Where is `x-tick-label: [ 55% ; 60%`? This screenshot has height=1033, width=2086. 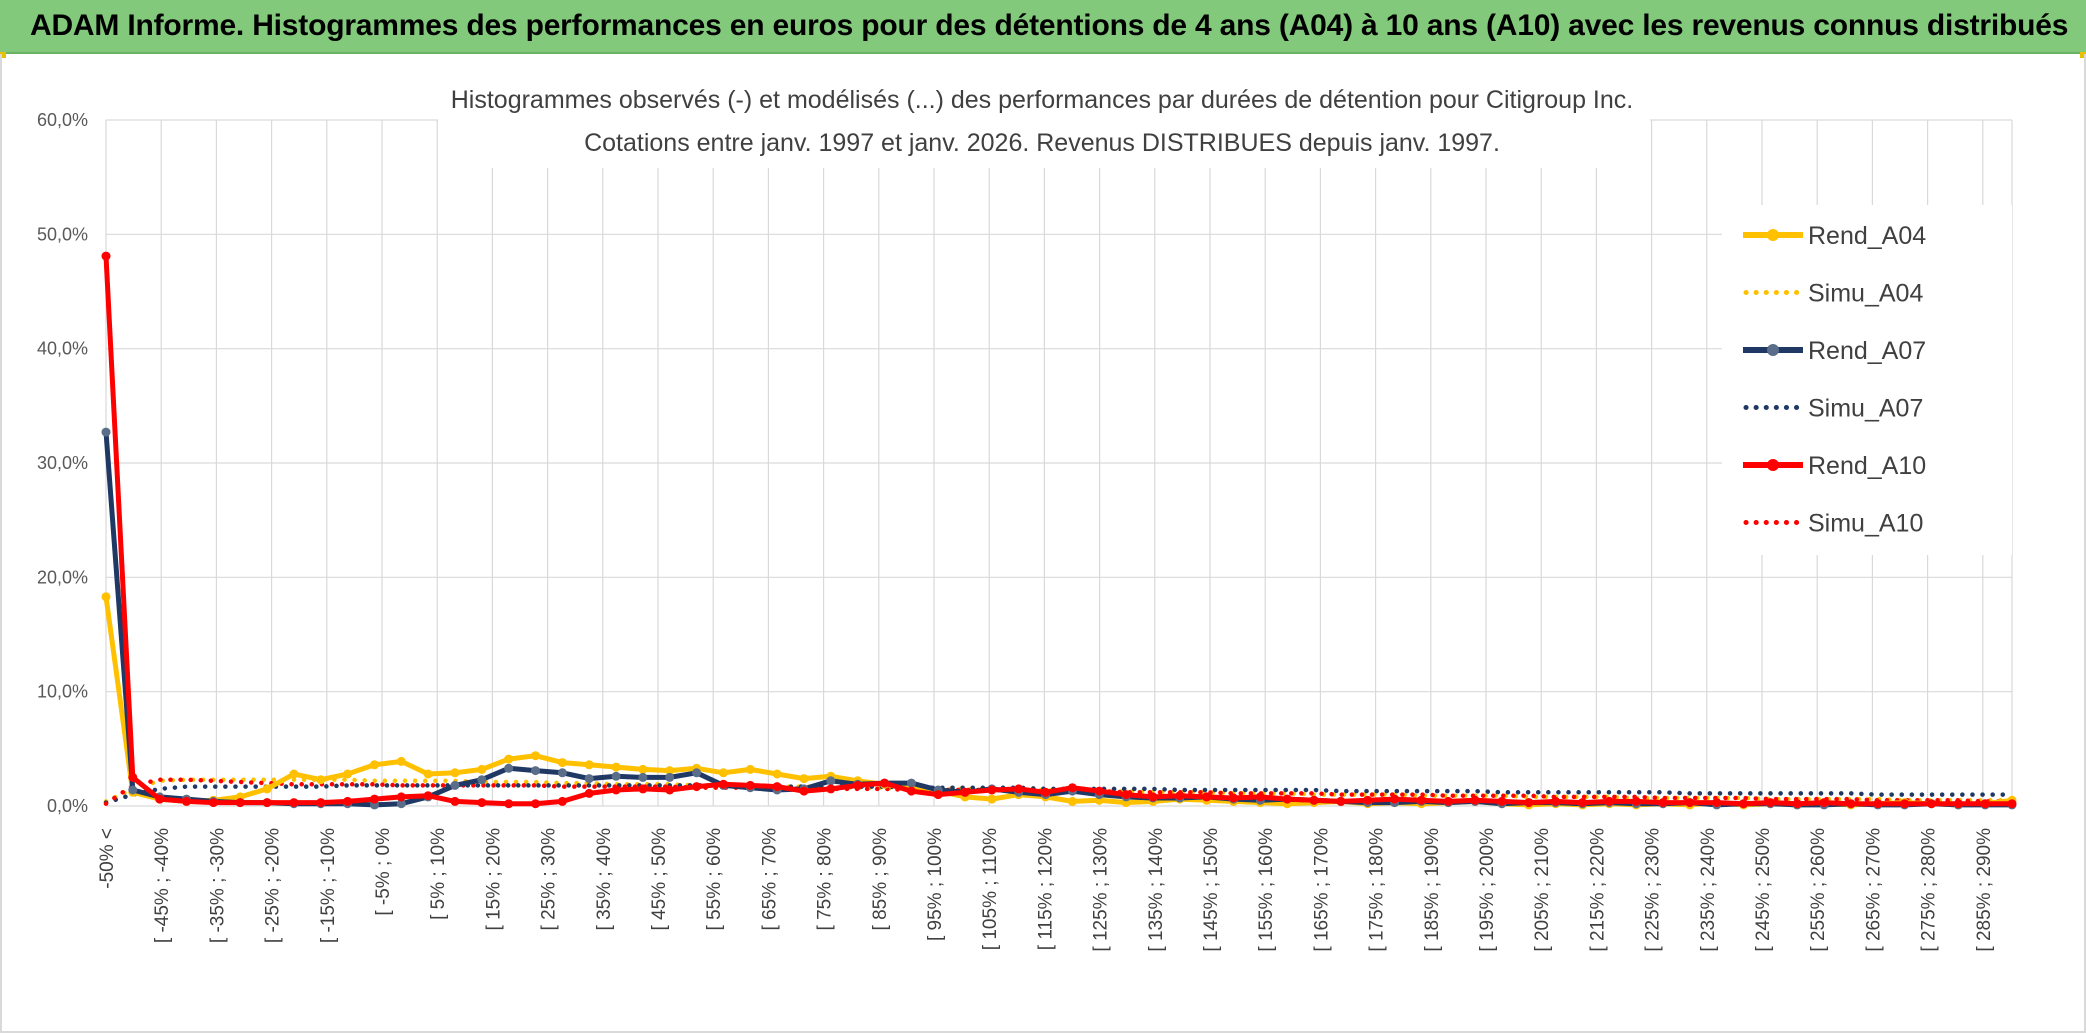 x-tick-label: [ 55% ; 60% is located at coordinates (714, 879).